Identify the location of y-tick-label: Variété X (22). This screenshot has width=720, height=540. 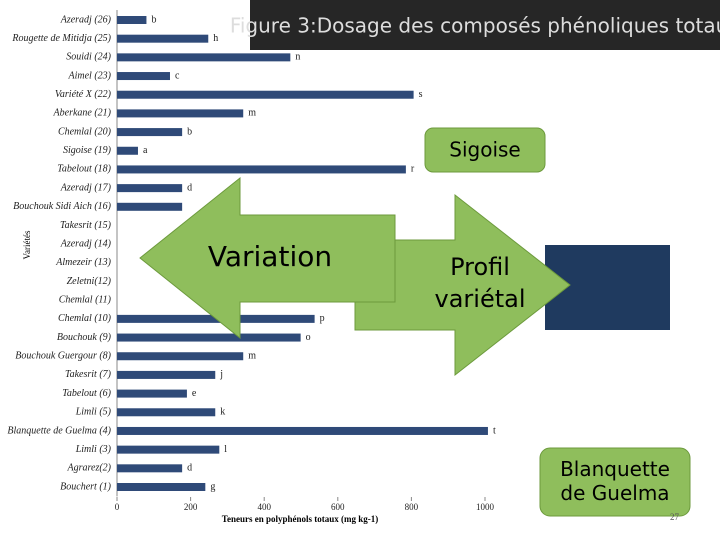
(83, 94).